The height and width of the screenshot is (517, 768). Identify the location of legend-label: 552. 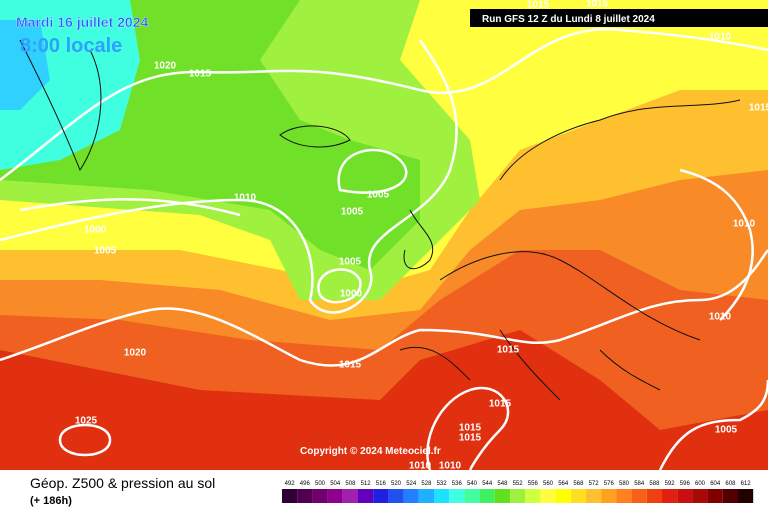
(518, 484).